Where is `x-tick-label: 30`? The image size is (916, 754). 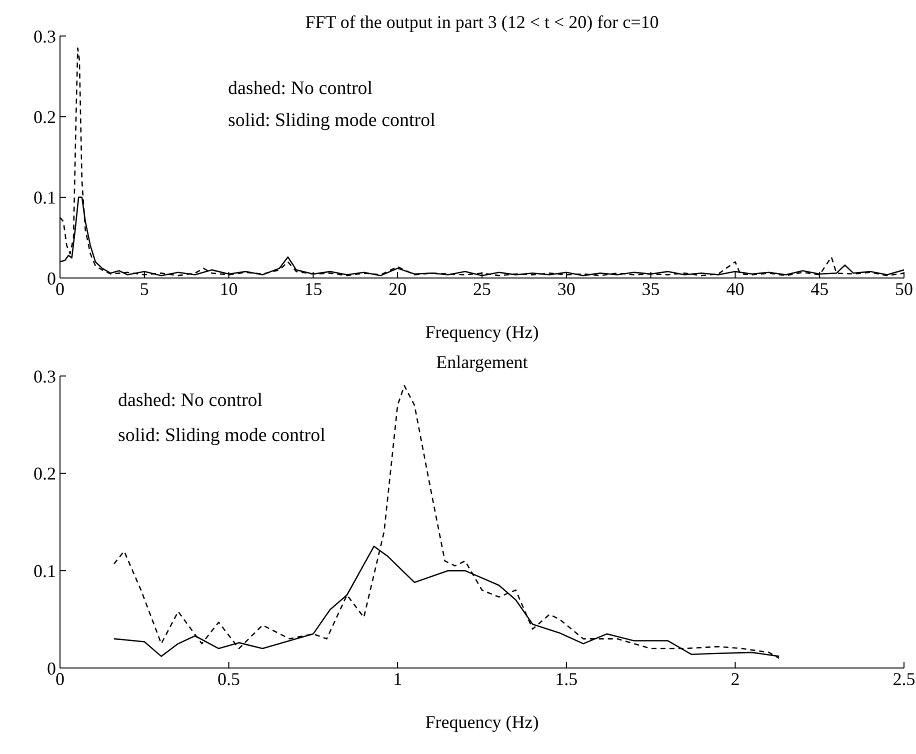 x-tick-label: 30 is located at coordinates (566, 288).